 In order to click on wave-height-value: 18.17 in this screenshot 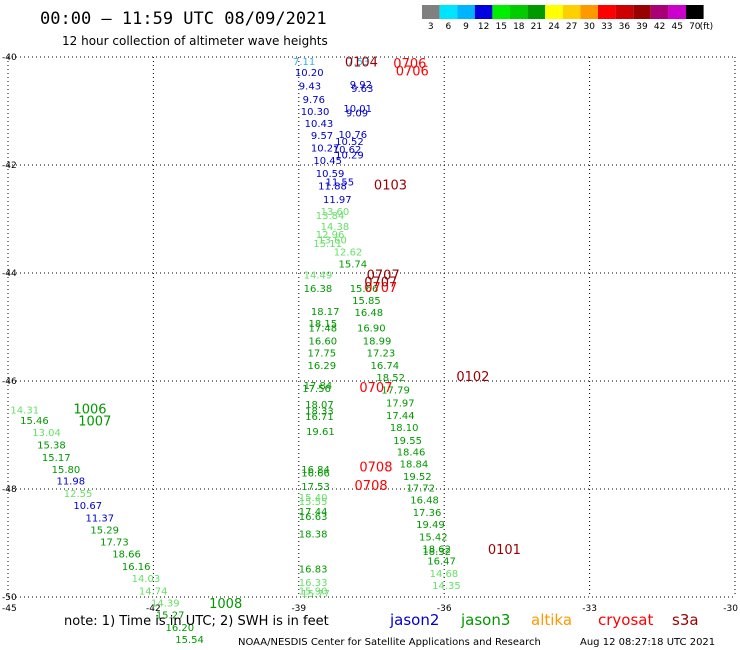, I will do `click(325, 312)`.